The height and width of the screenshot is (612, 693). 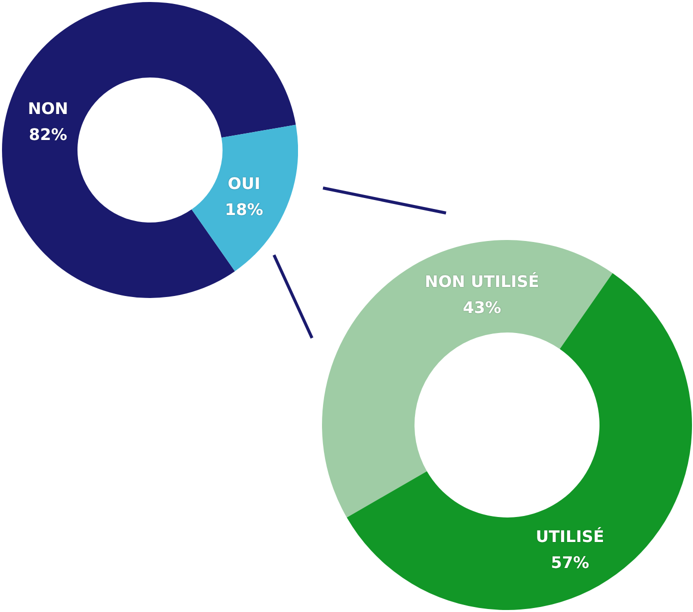 What do you see at coordinates (244, 184) in the screenshot?
I see `slice-label: OUI` at bounding box center [244, 184].